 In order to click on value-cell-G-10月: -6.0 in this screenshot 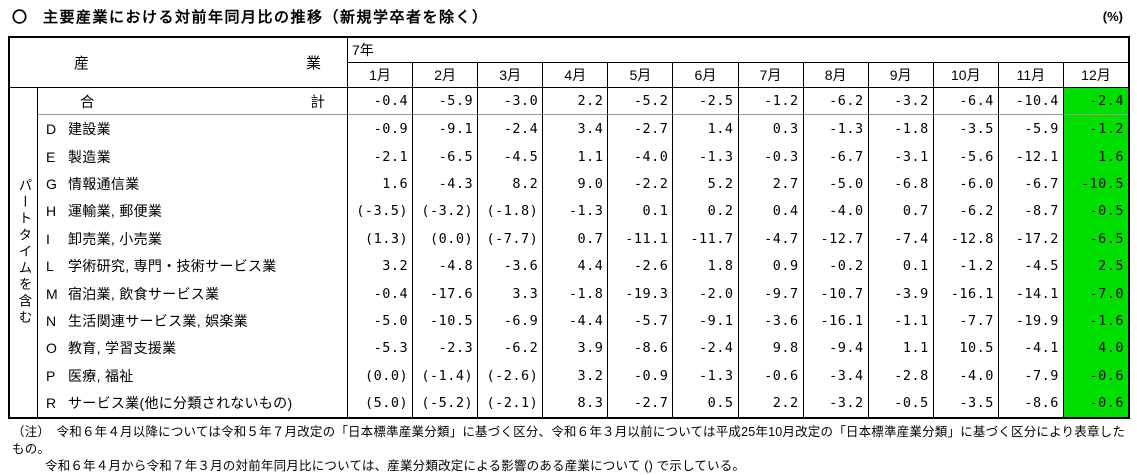, I will do `click(965, 184)`.